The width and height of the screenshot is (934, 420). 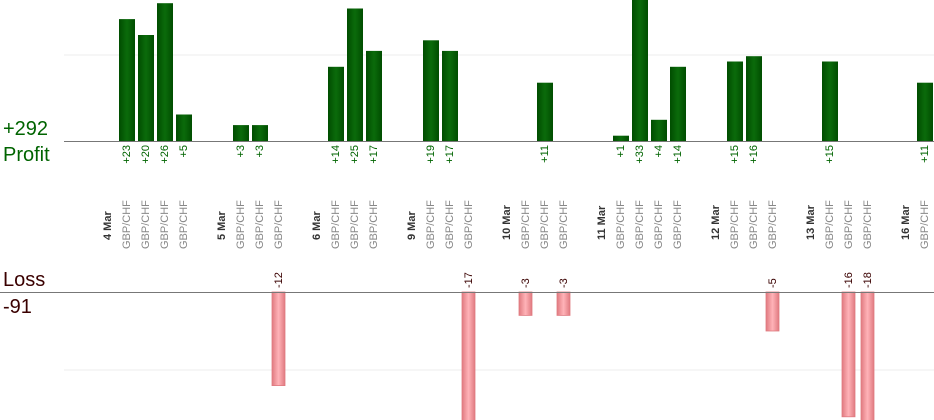 What do you see at coordinates (317, 225) in the screenshot?
I see `date-label: 6 Mar` at bounding box center [317, 225].